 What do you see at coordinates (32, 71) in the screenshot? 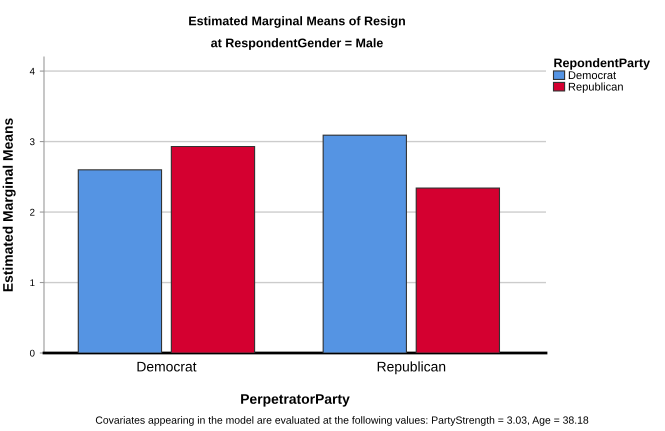
I see `y-tick-label: 4` at bounding box center [32, 71].